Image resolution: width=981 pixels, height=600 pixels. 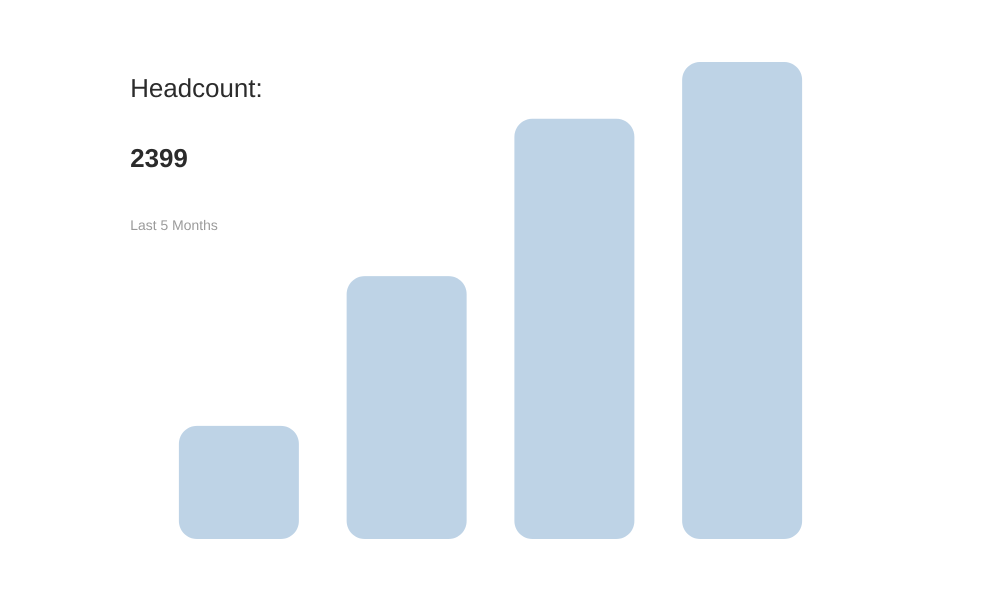 I want to click on chart-title: Headcount:, so click(x=196, y=88).